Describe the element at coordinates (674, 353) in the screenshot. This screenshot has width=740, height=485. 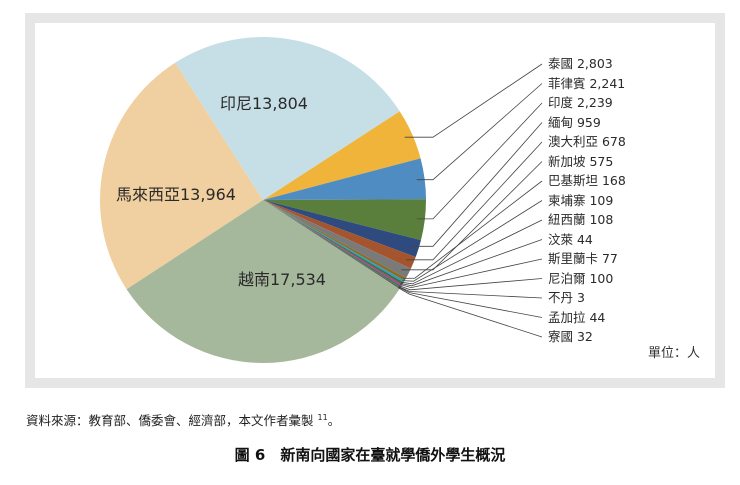
I see `unit-label: 單位：人` at that location.